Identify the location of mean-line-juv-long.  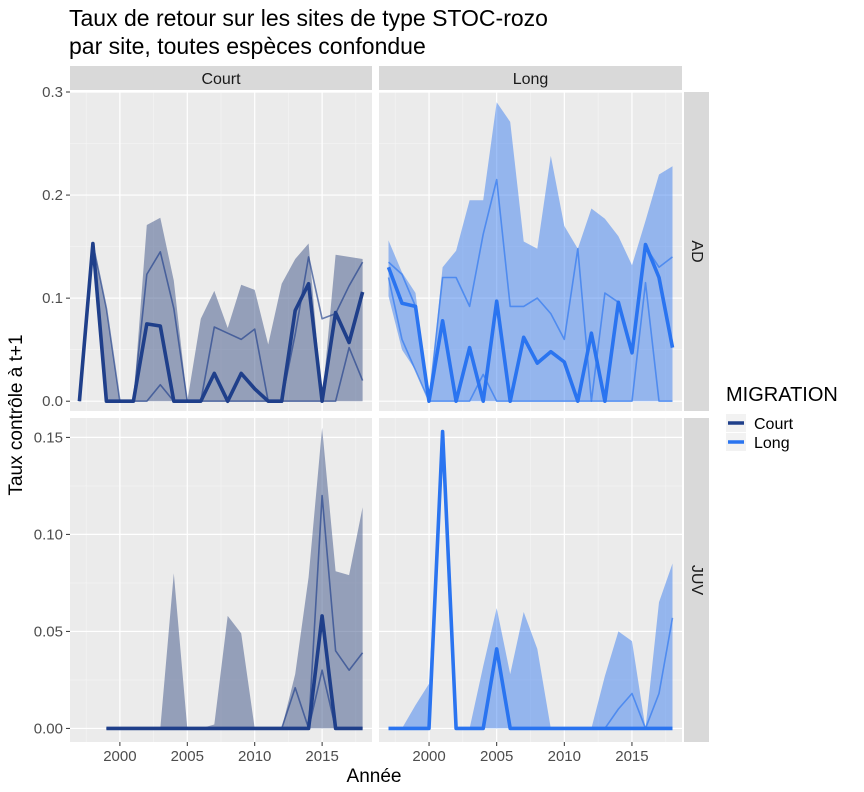
(530, 580).